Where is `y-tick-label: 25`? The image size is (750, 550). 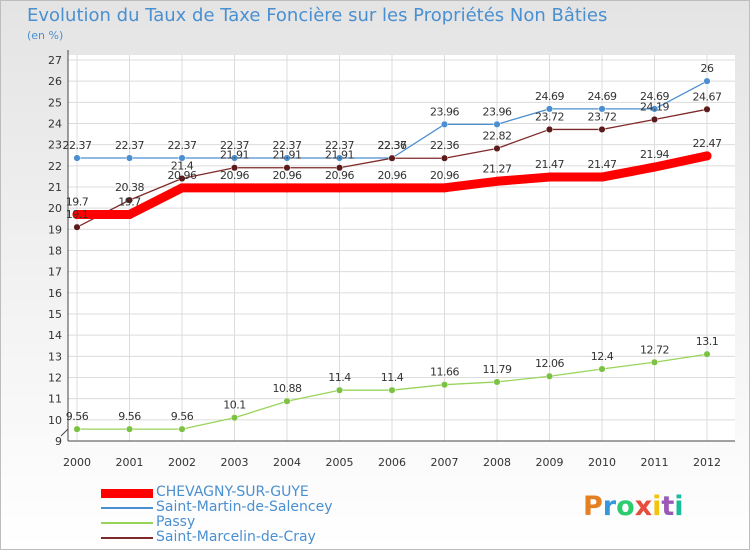
y-tick-label: 25 is located at coordinates (55, 102).